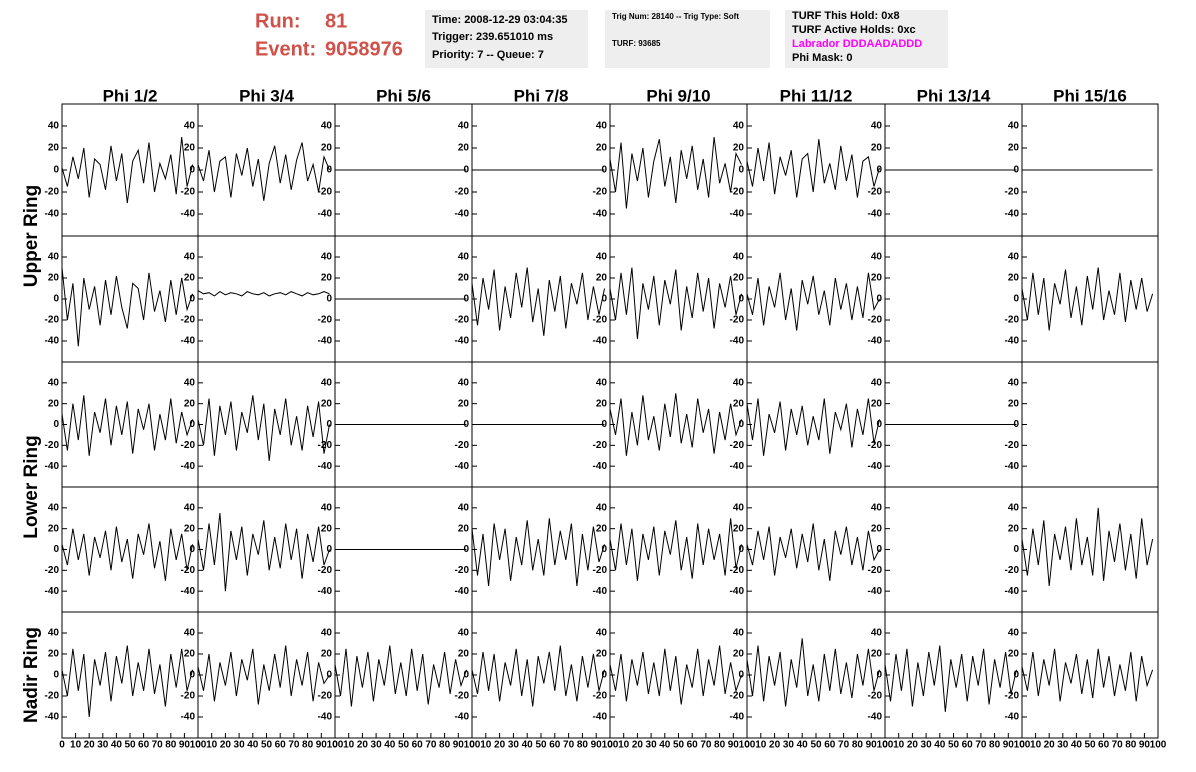 This screenshot has width=1196, height=772. I want to click on info-box, so click(866, 39).